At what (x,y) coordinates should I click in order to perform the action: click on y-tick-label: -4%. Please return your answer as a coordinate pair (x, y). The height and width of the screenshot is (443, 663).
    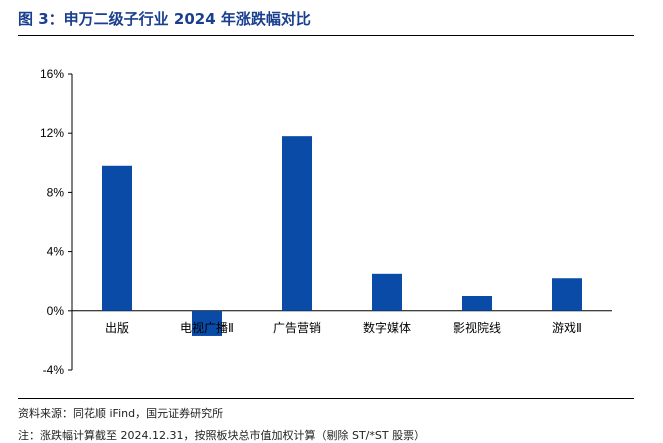
    Looking at the image, I should click on (54, 370).